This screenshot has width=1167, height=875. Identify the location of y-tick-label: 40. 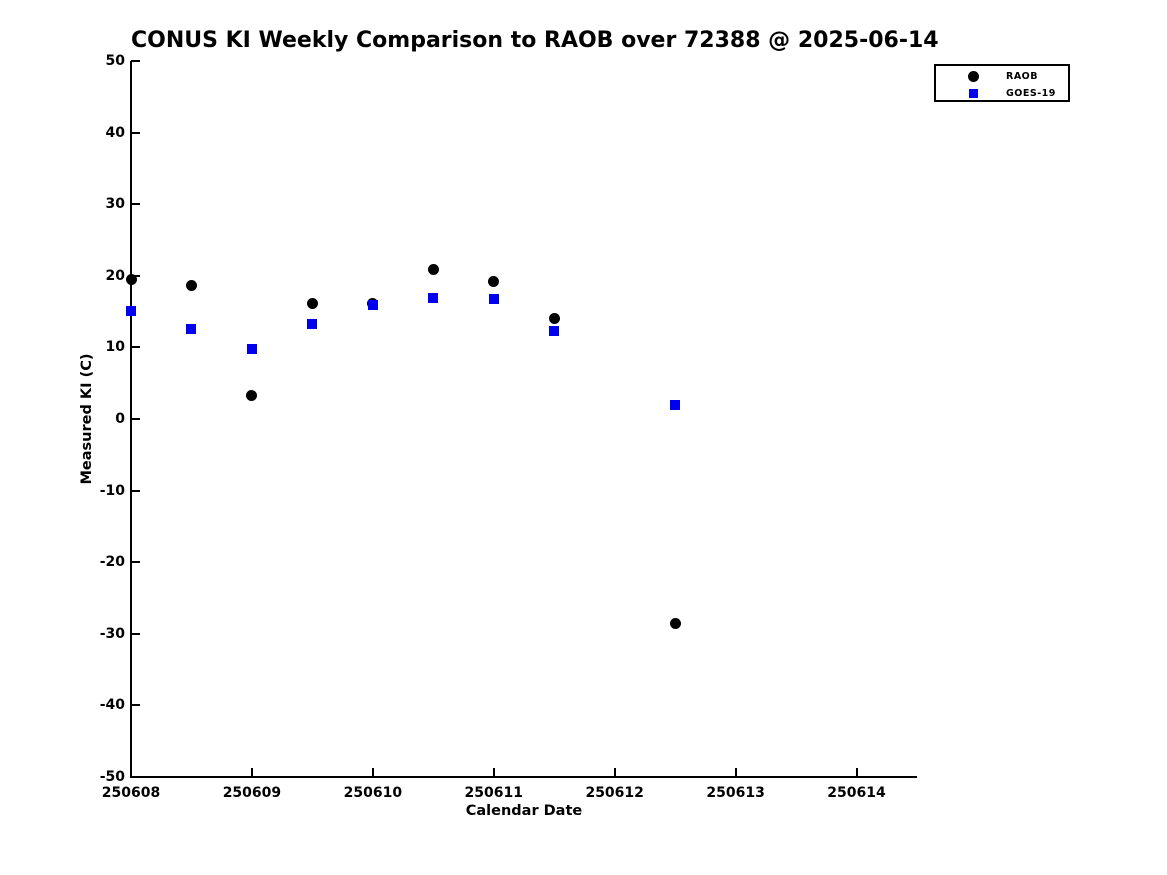
(115, 132).